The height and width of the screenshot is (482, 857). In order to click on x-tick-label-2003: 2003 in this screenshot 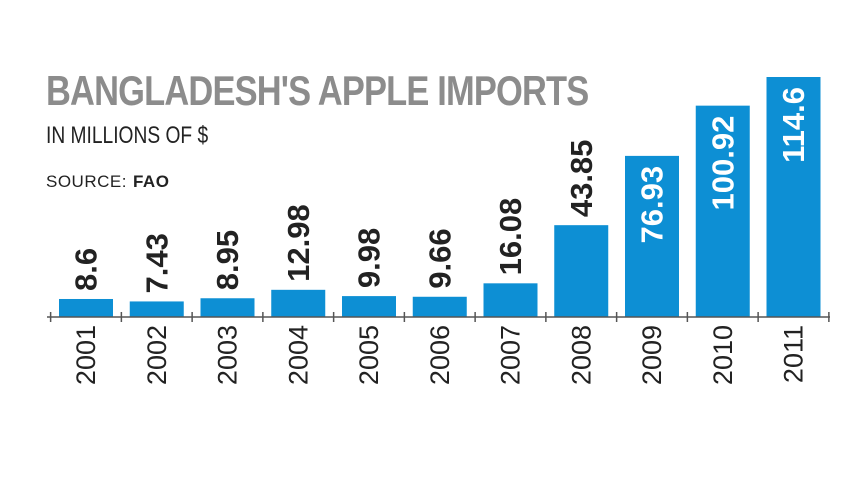, I will do `click(228, 355)`.